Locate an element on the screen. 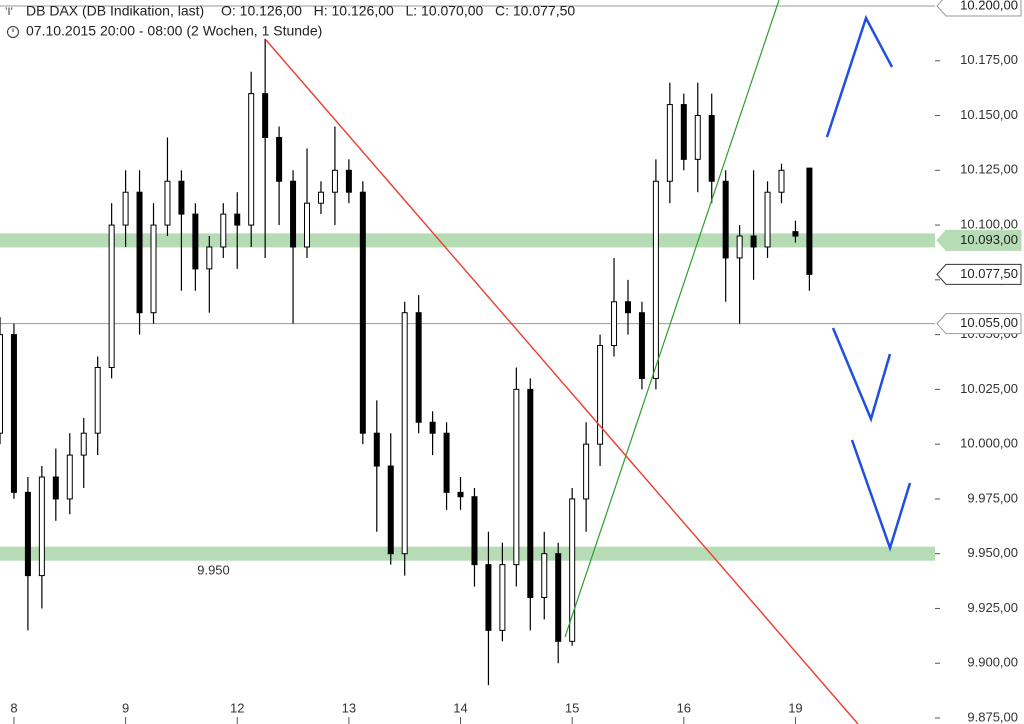 The width and height of the screenshot is (1024, 724). y-tick-label: 10.125,00 is located at coordinates (989, 169).